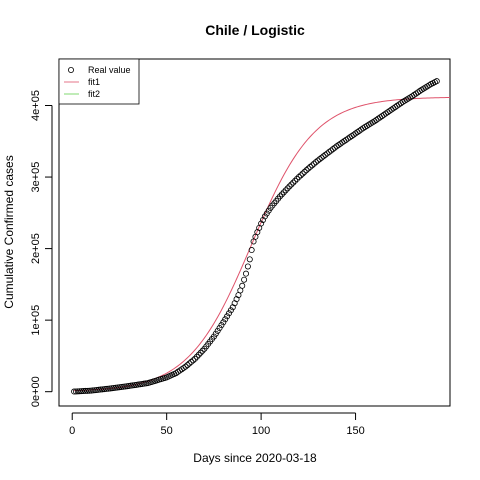 Image resolution: width=480 pixels, height=480 pixels. Describe the element at coordinates (36, 391) in the screenshot. I see `y-tick-label: 0e+00` at that location.